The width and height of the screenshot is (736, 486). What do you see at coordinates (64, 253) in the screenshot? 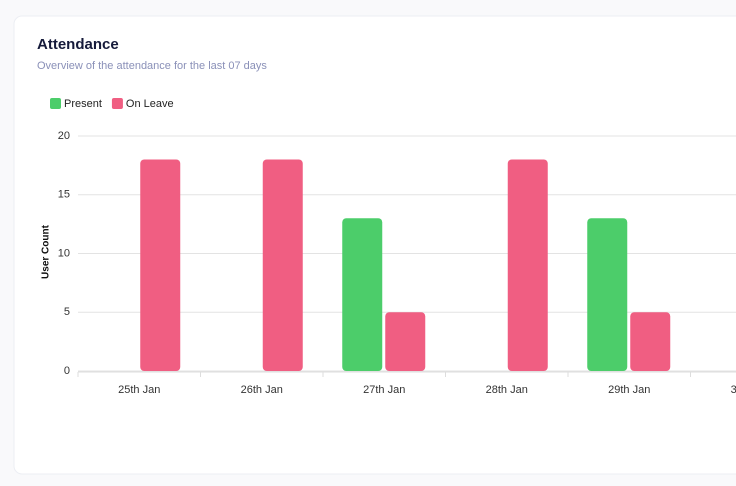
I see `y-tick-label: 10` at bounding box center [64, 253].